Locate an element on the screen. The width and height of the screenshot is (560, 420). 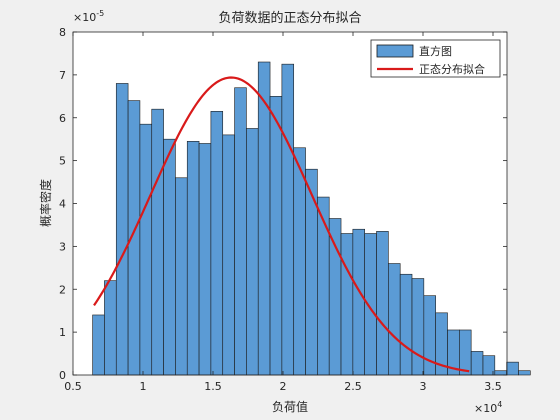
x-tick-label: 1 is located at coordinates (143, 386).